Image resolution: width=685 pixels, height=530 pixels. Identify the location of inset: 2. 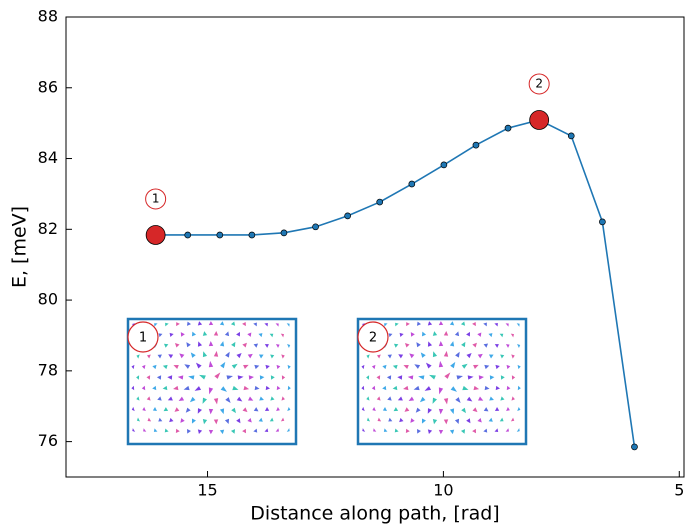
(442, 381).